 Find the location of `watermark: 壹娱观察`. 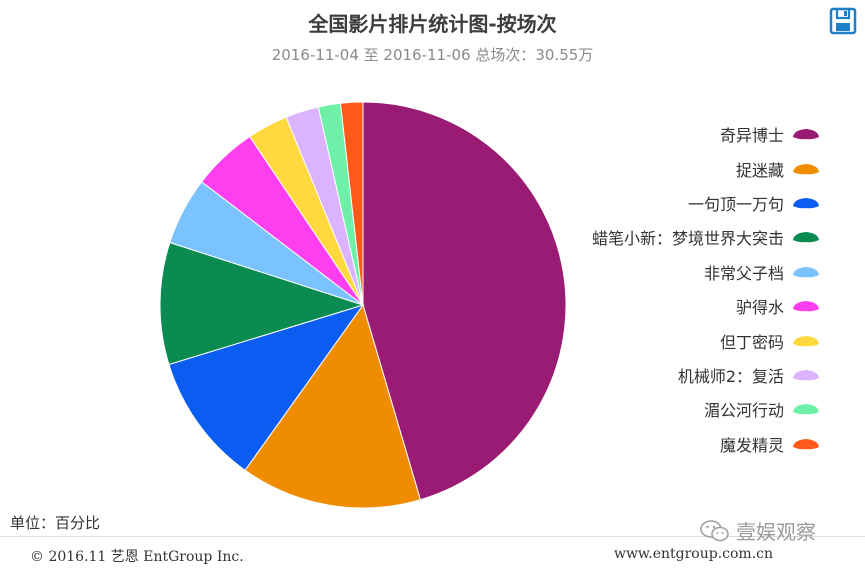

watermark: 壹娱观察 is located at coordinates (758, 530).